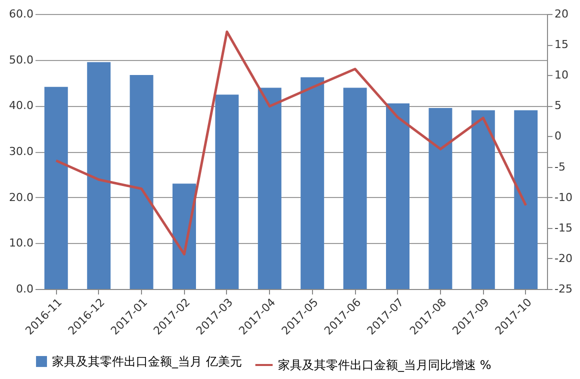 The height and width of the screenshot is (379, 580). Describe the element at coordinates (21, 243) in the screenshot. I see `y-tick-label: 10.0` at that location.